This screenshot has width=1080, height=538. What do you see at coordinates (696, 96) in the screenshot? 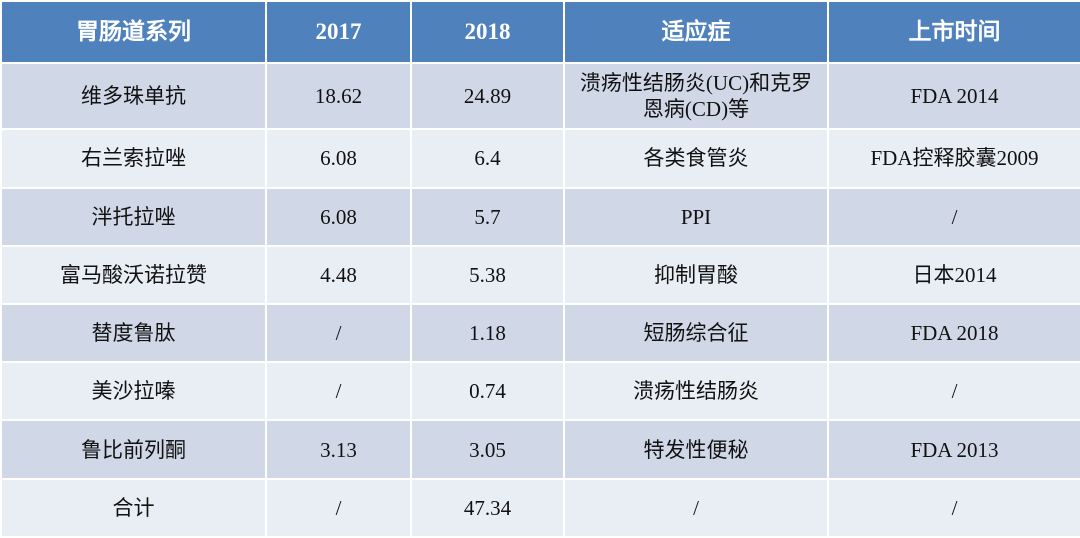
I see `table-cell: 溃疡性结肠炎(UC)和克罗恩病(CD)等` at bounding box center [696, 96].